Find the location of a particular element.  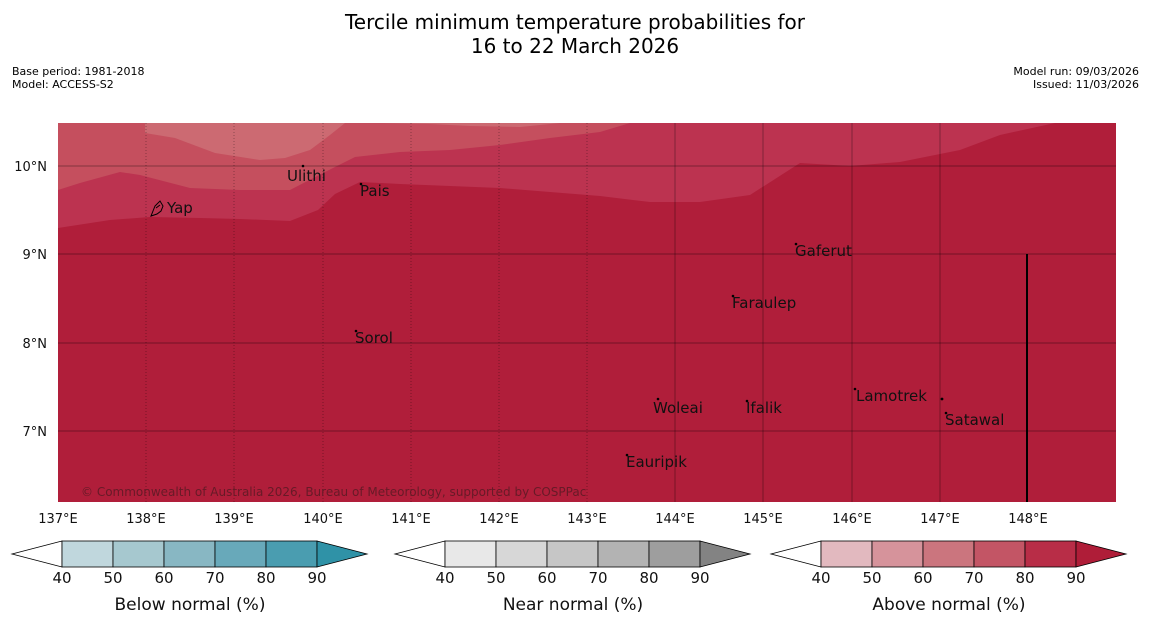

lon-label-144: 144°E is located at coordinates (675, 519).